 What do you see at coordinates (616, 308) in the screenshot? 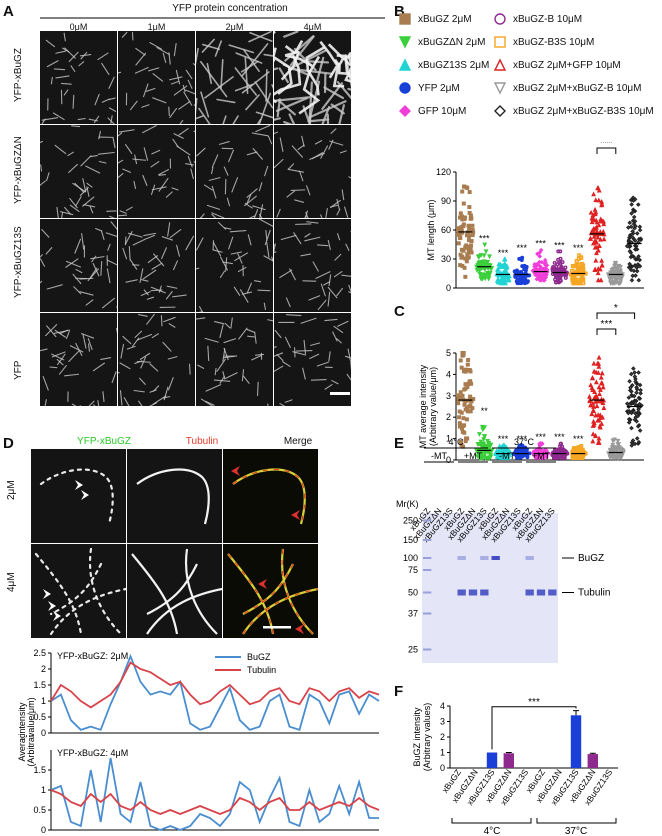
I see `bracket-label-1: *` at bounding box center [616, 308].